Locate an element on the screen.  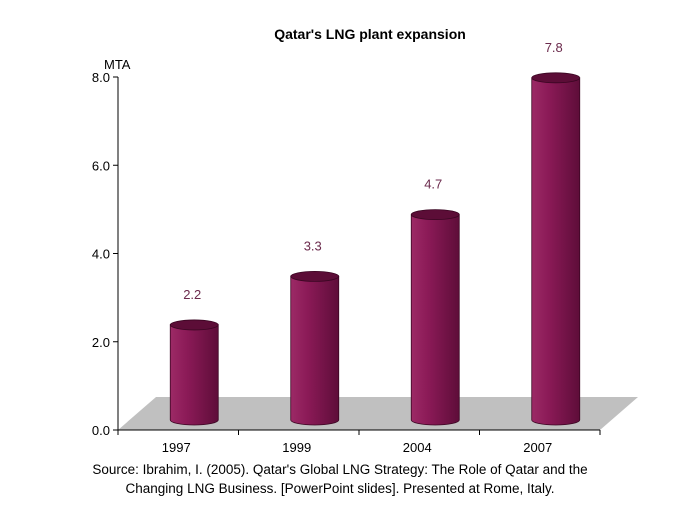
y-tick-label: 2.0 is located at coordinates (101, 342).